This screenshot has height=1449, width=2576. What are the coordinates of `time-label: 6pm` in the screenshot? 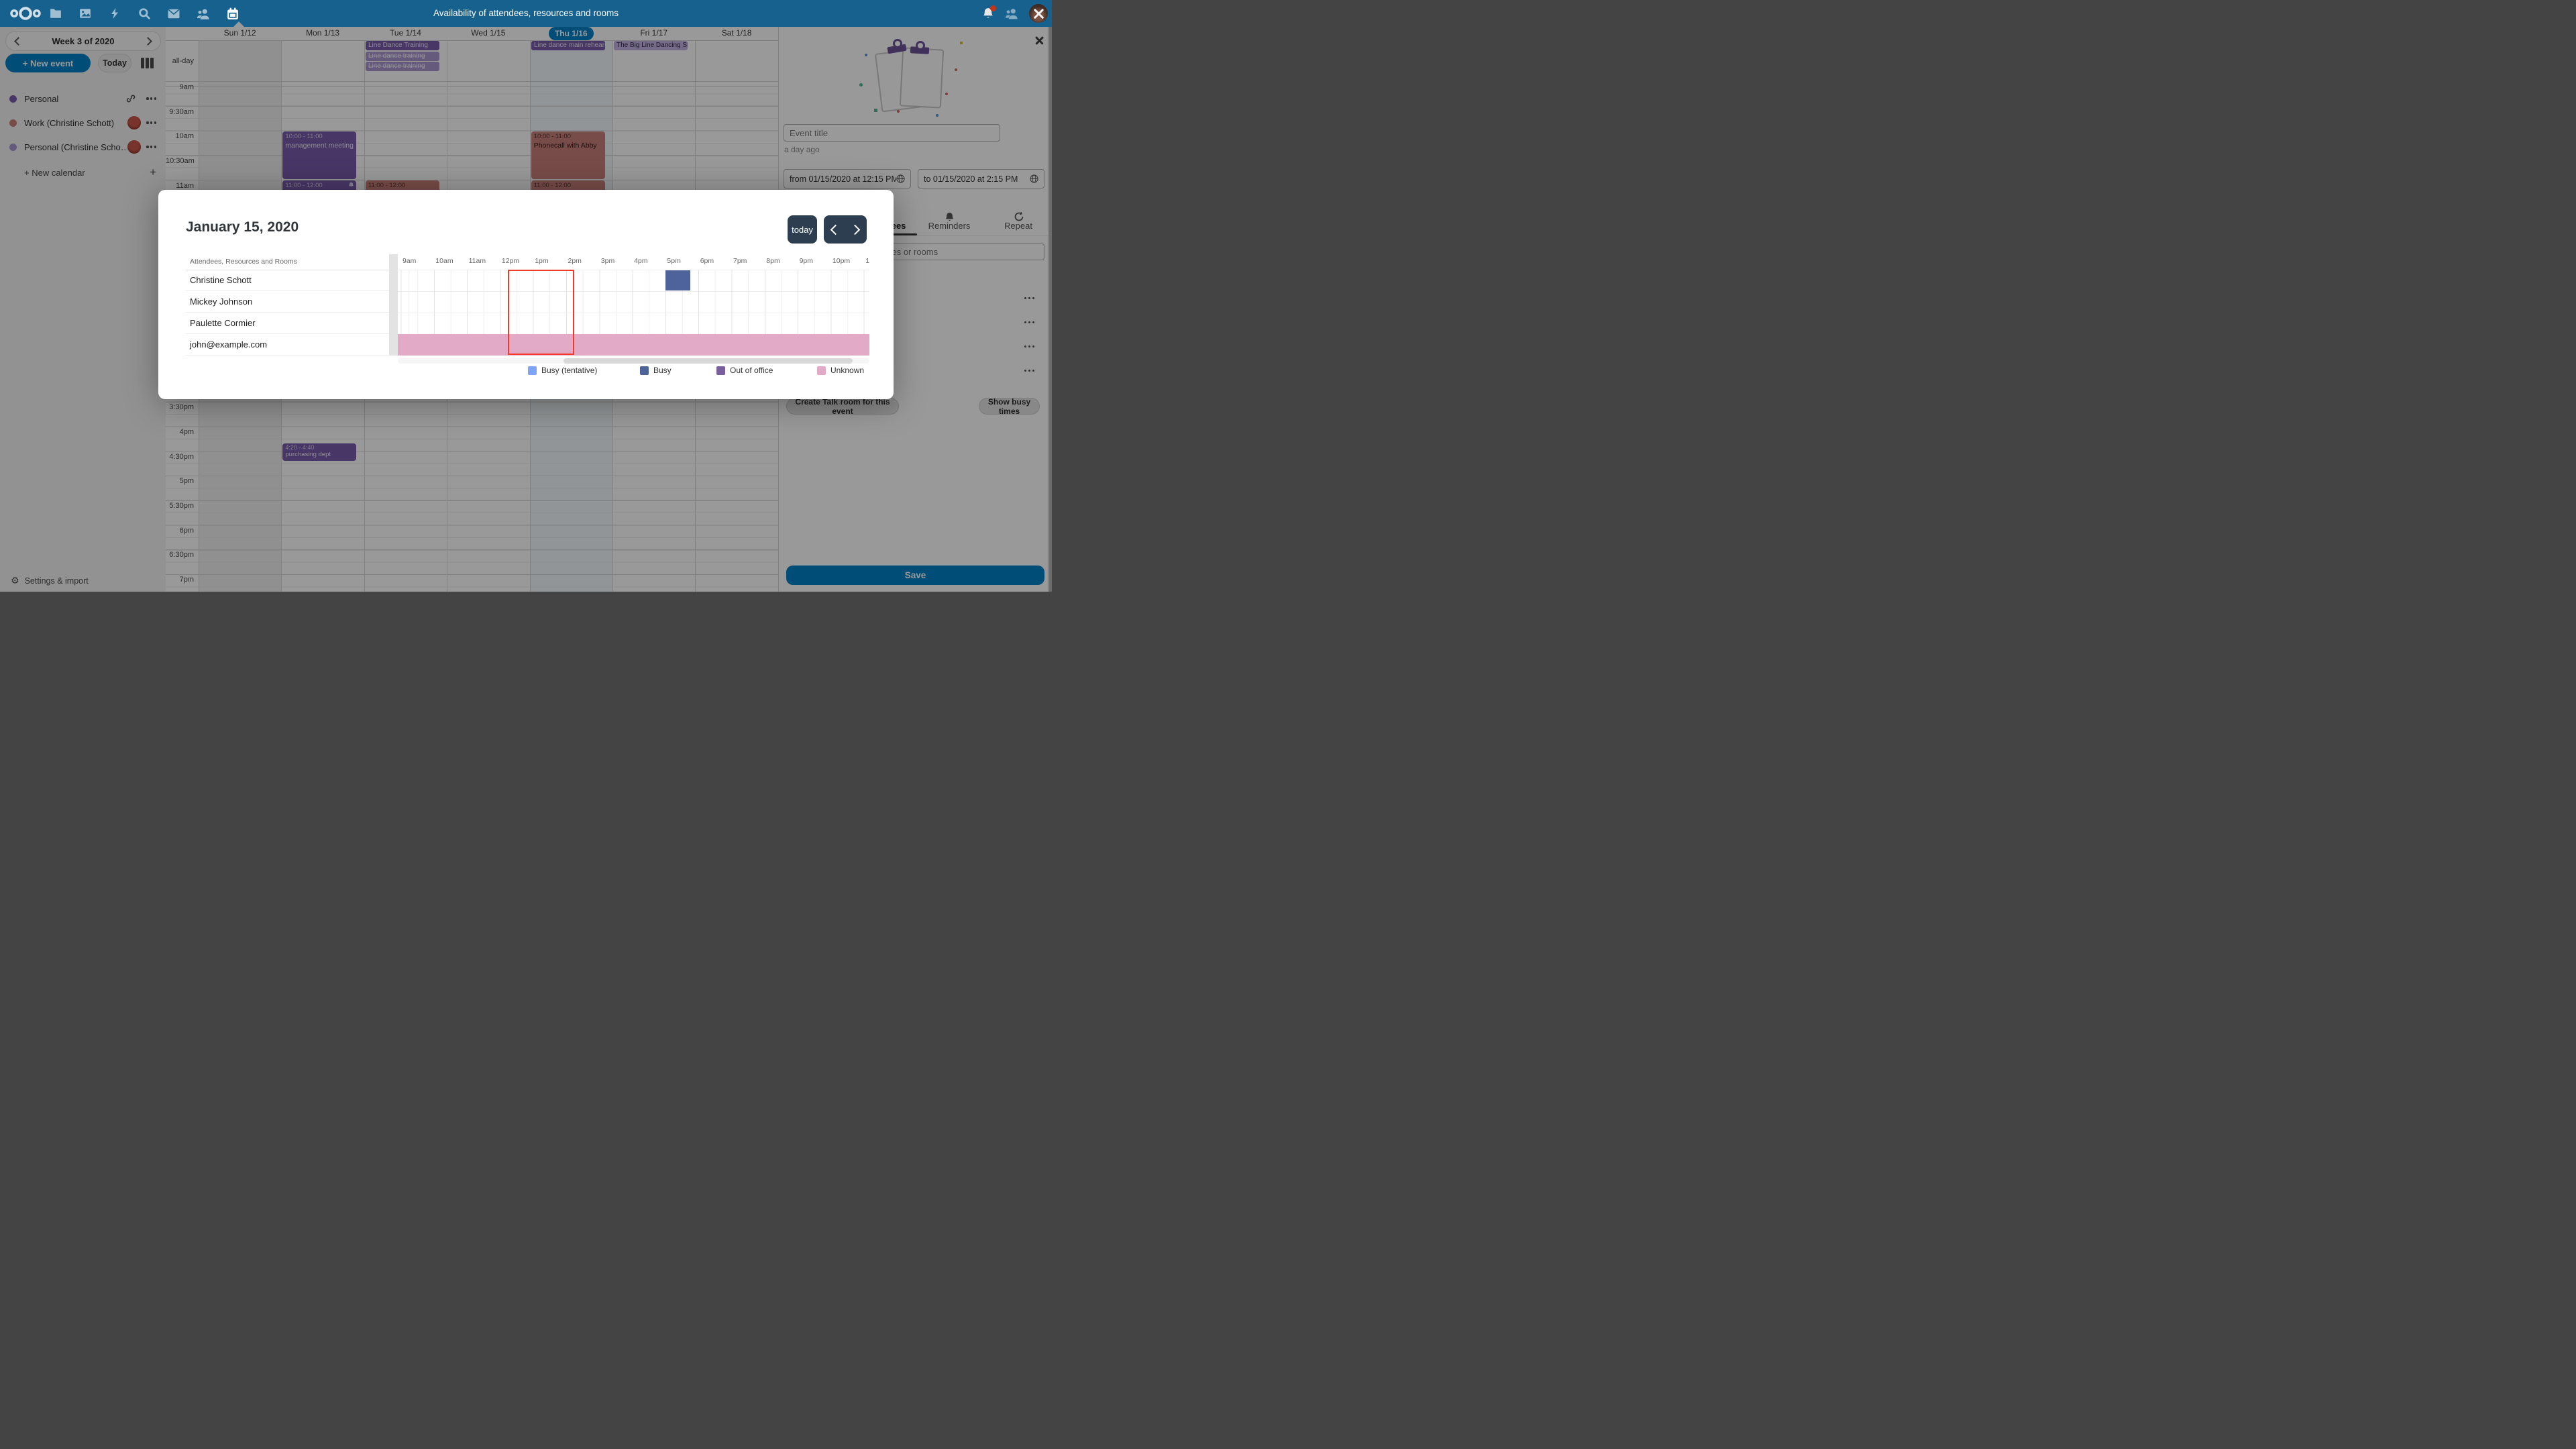 It's located at (186, 530).